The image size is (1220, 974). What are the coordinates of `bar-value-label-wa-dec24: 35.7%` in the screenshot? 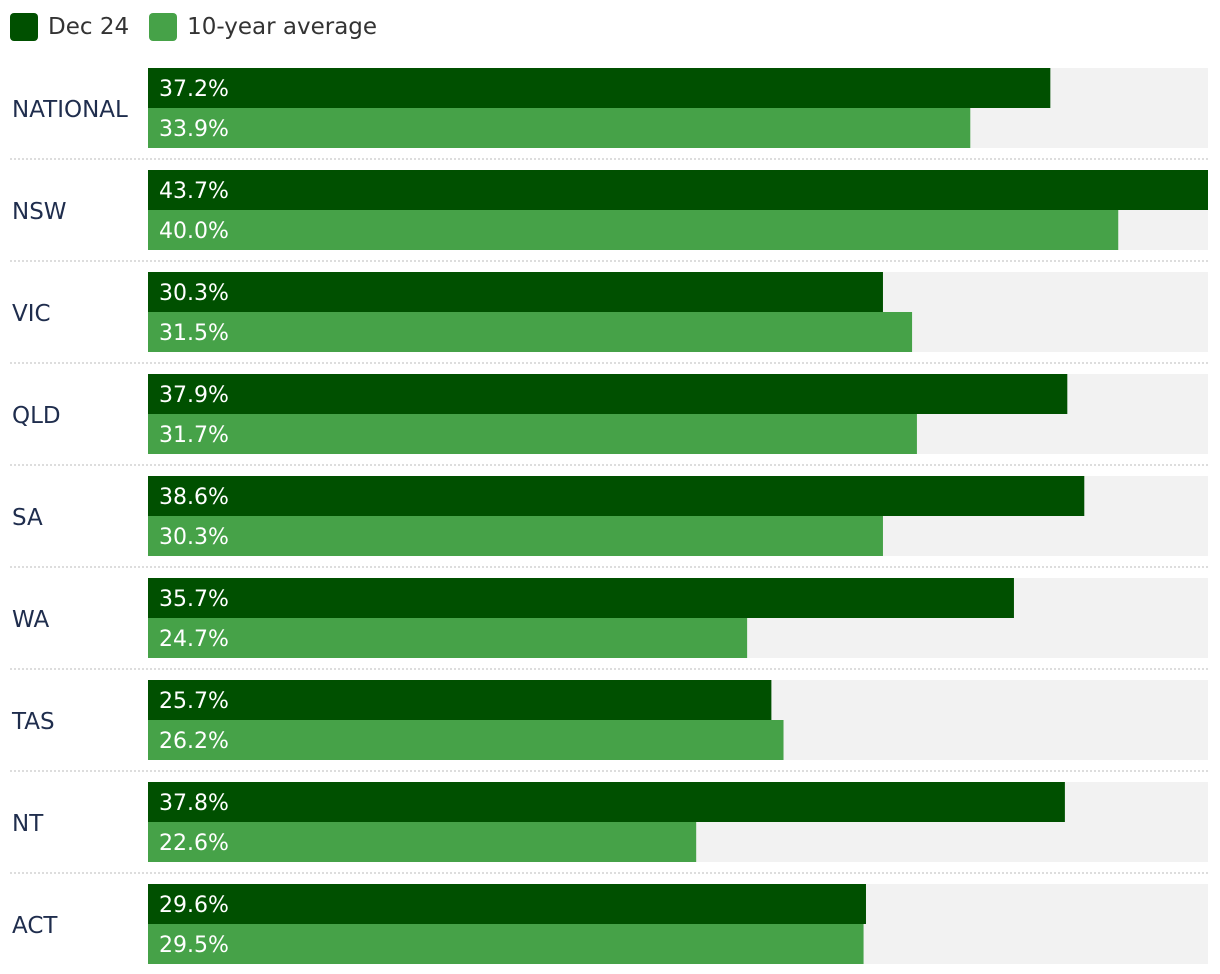 It's located at (194, 599).